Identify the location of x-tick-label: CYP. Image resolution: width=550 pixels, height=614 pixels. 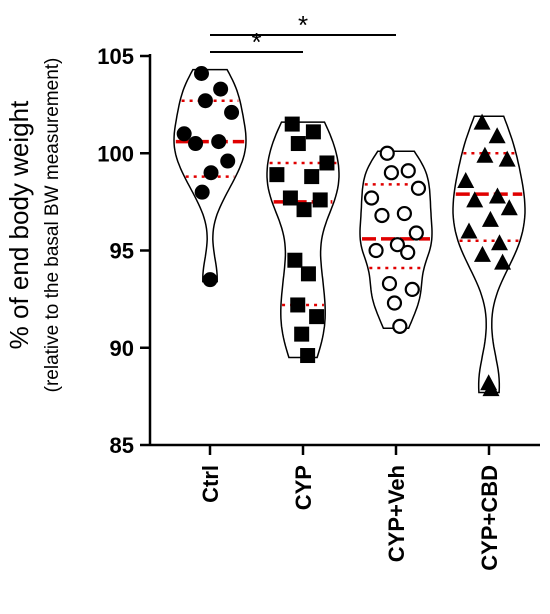
(303, 487).